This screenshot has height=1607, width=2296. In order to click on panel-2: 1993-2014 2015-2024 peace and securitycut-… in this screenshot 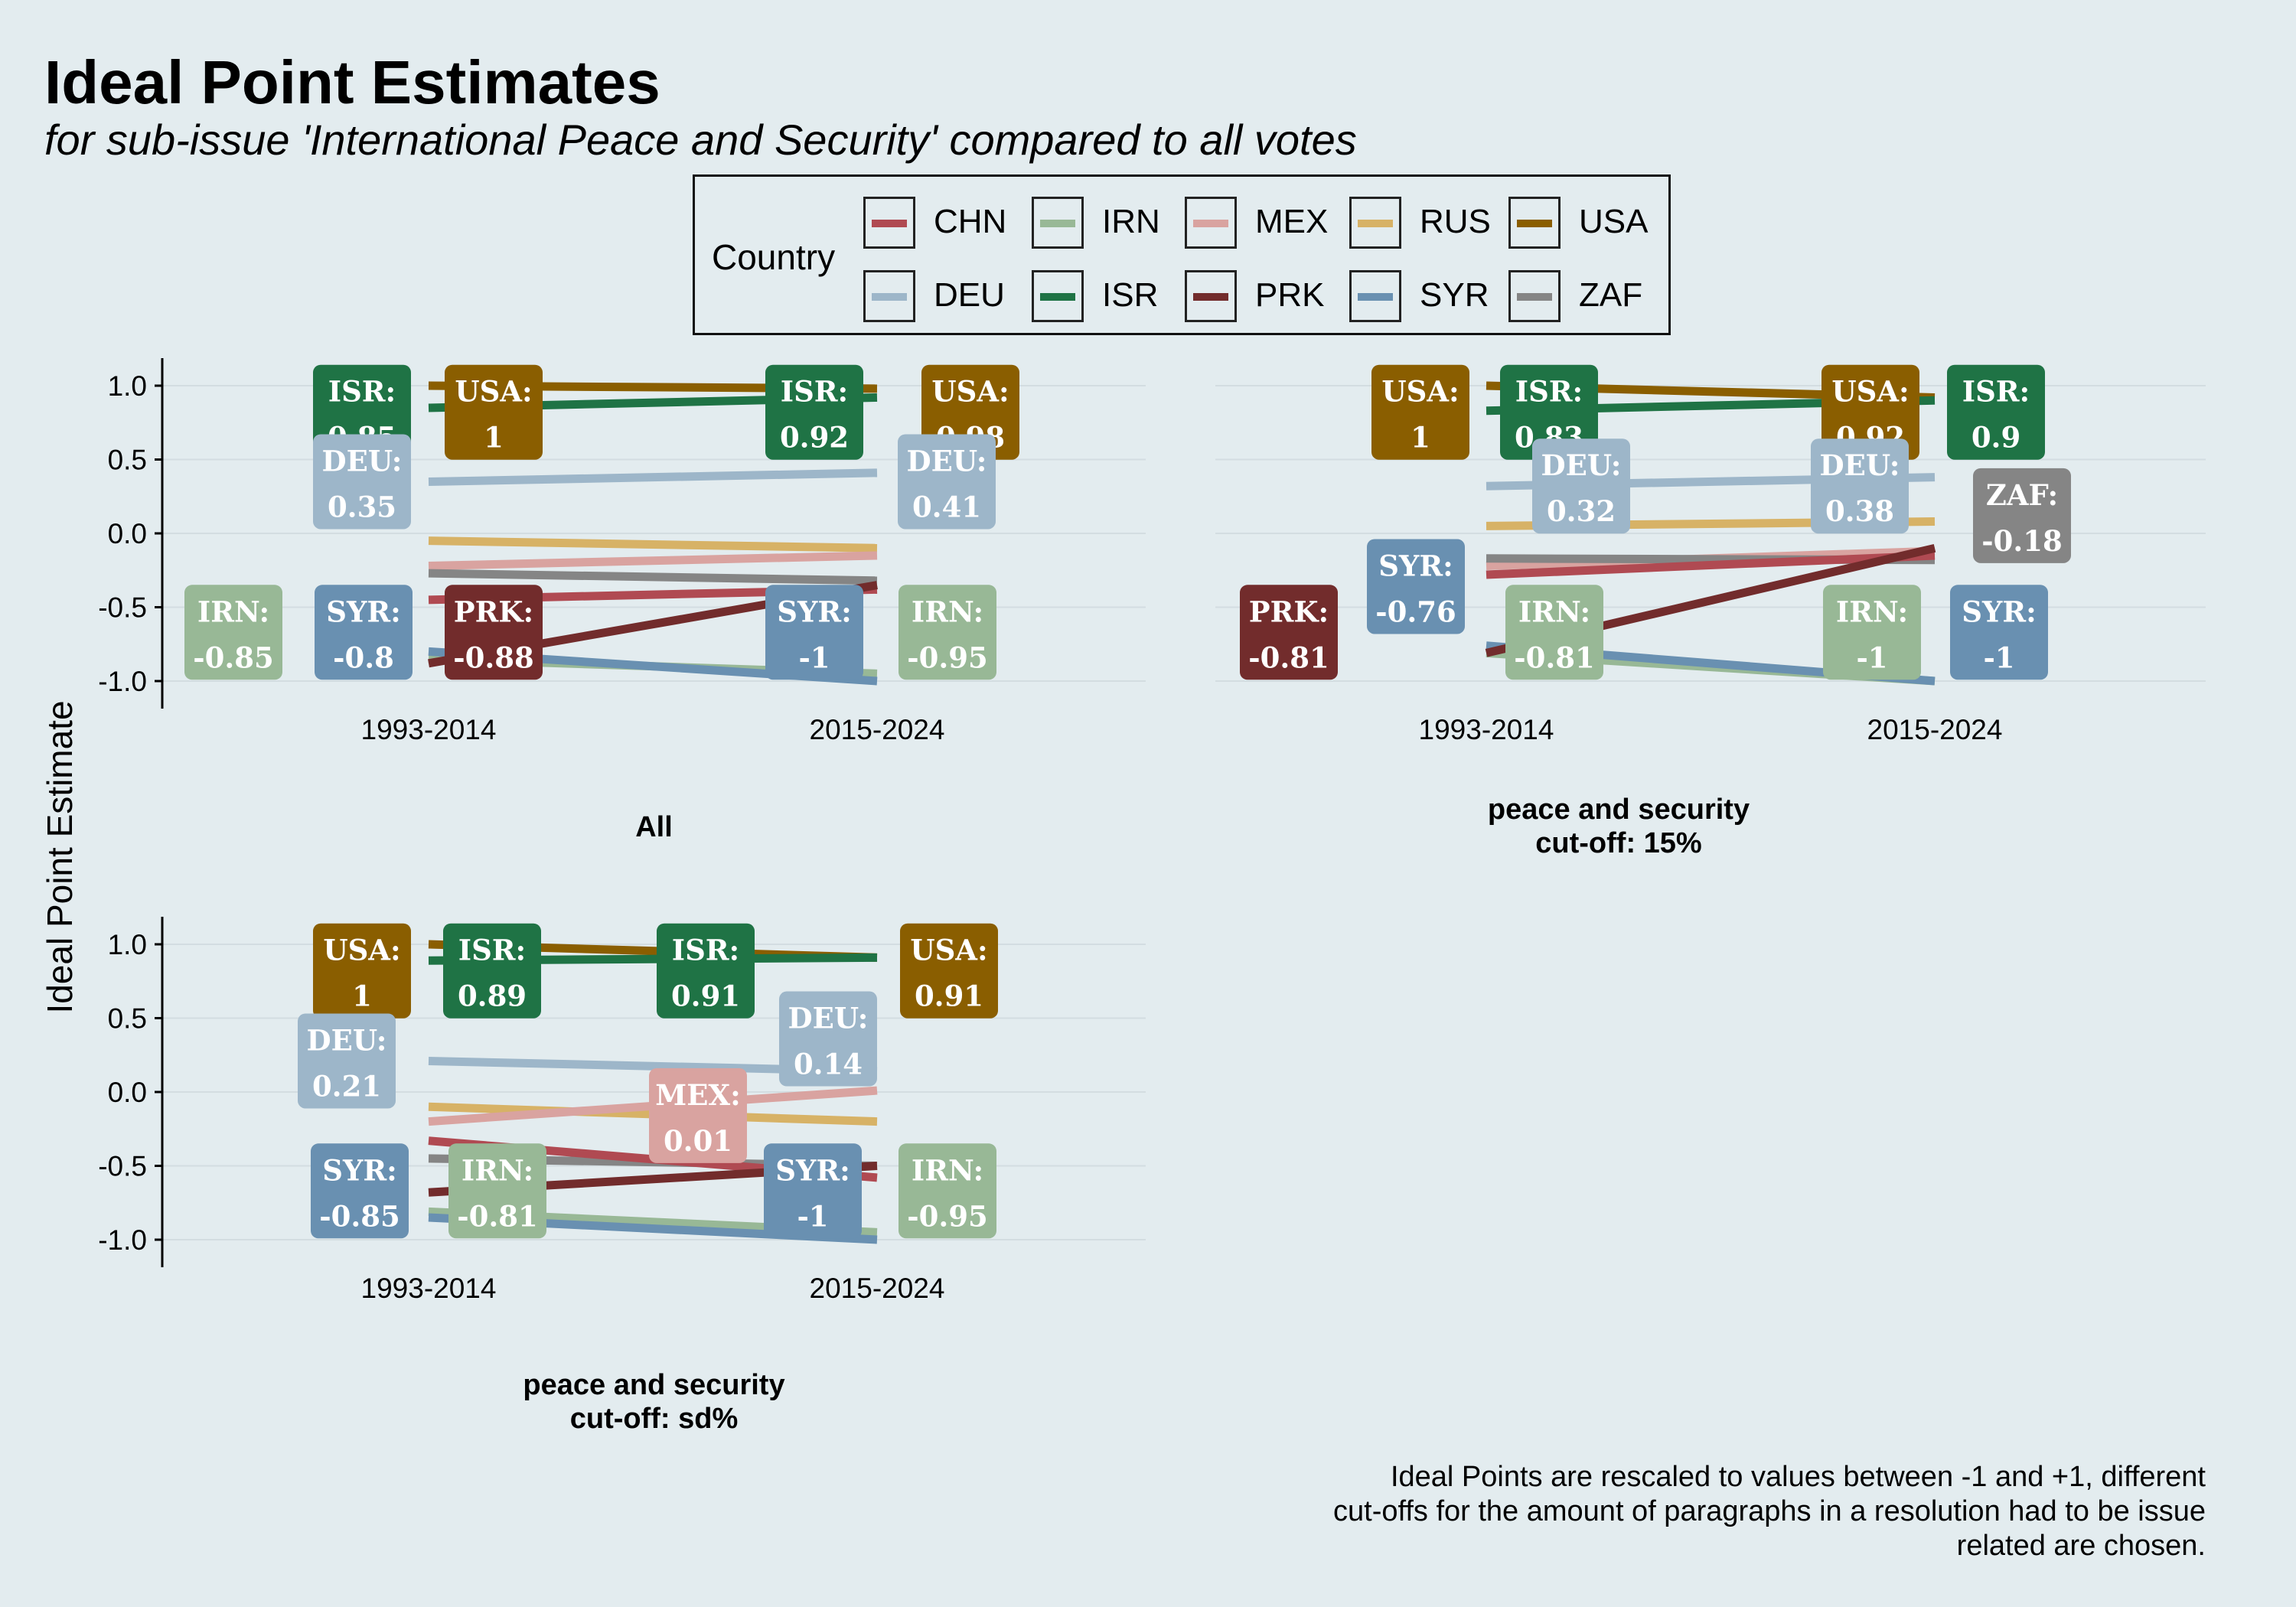, I will do `click(1710, 611)`.